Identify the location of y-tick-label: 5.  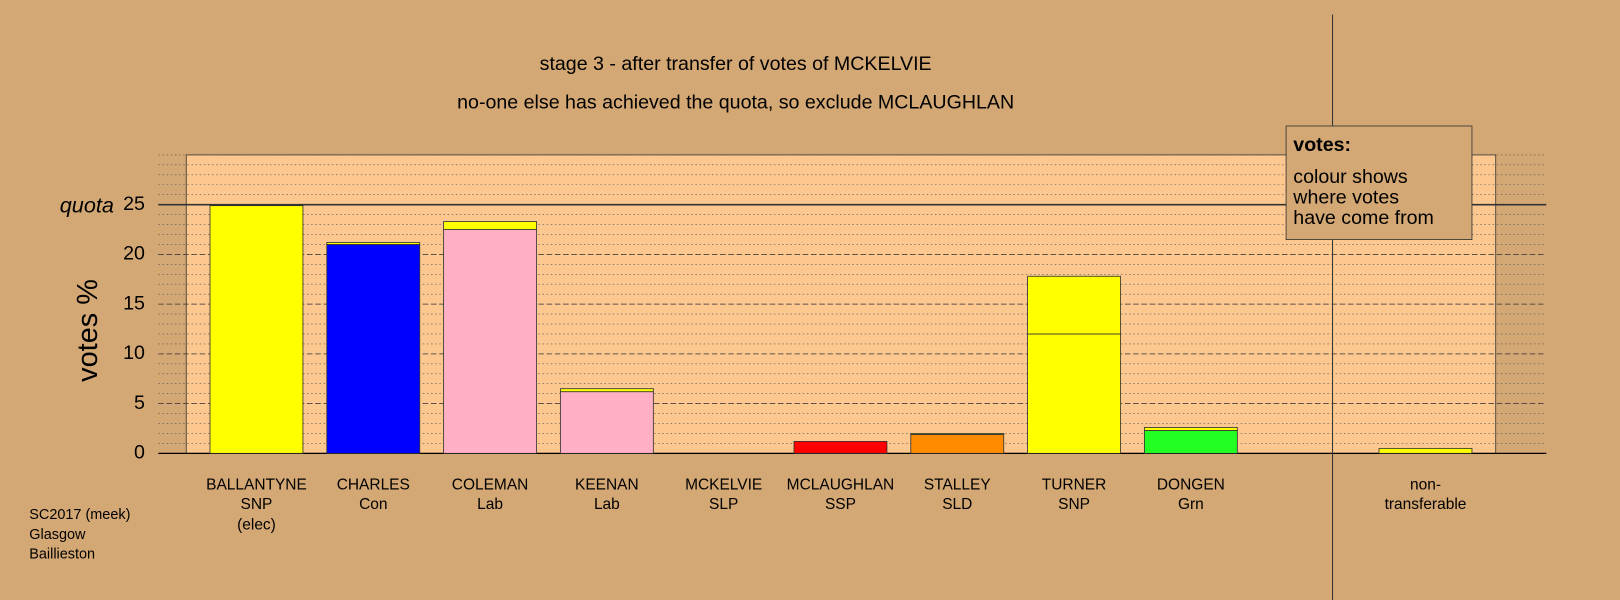
(139, 403).